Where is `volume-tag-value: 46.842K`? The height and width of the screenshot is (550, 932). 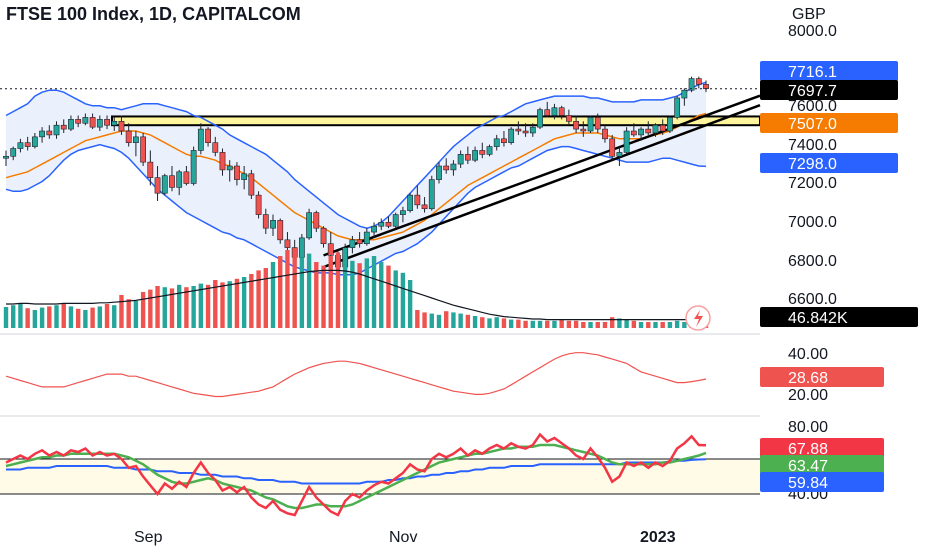
volume-tag-value: 46.842K is located at coordinates (818, 318).